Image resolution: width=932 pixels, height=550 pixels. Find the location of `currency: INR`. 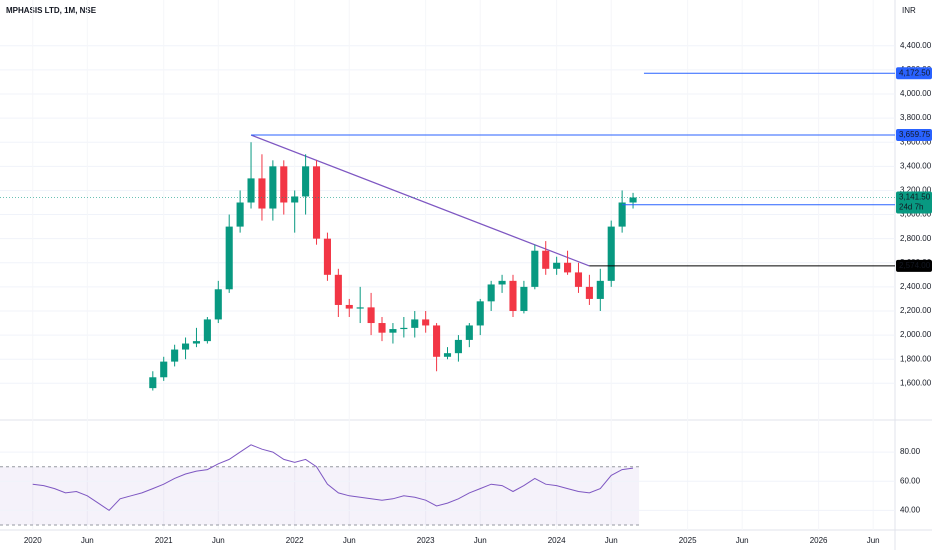

currency: INR is located at coordinates (909, 10).